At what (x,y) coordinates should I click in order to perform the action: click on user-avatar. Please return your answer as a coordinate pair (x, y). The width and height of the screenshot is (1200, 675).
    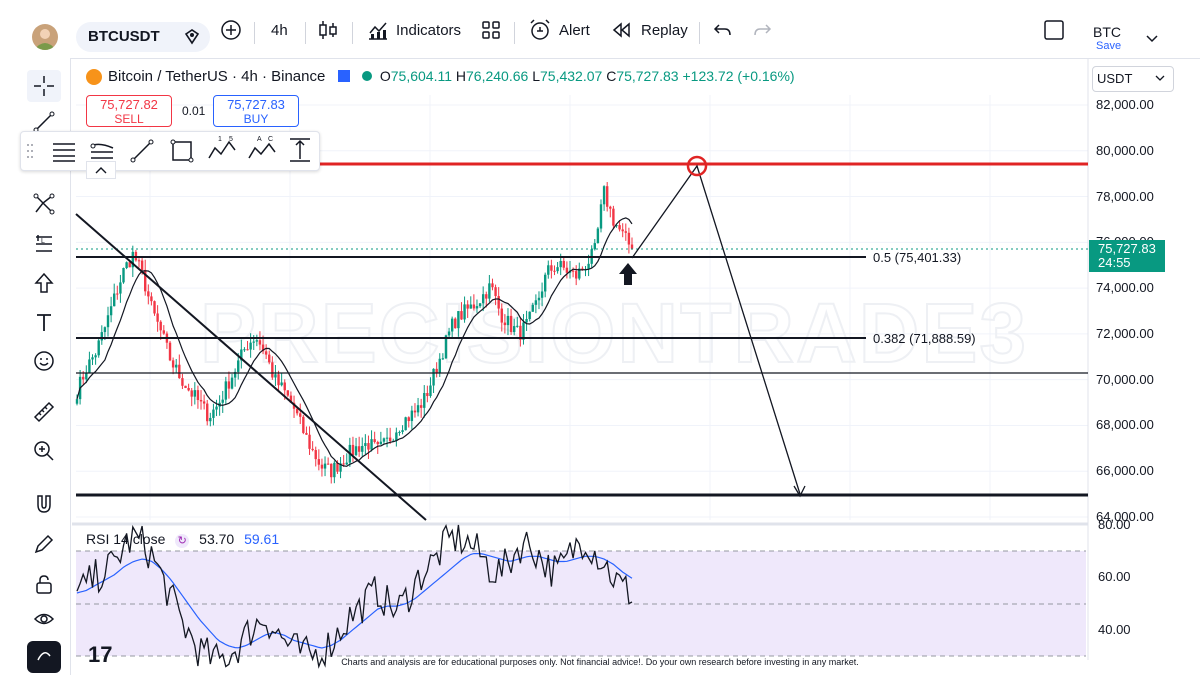
    Looking at the image, I should click on (45, 37).